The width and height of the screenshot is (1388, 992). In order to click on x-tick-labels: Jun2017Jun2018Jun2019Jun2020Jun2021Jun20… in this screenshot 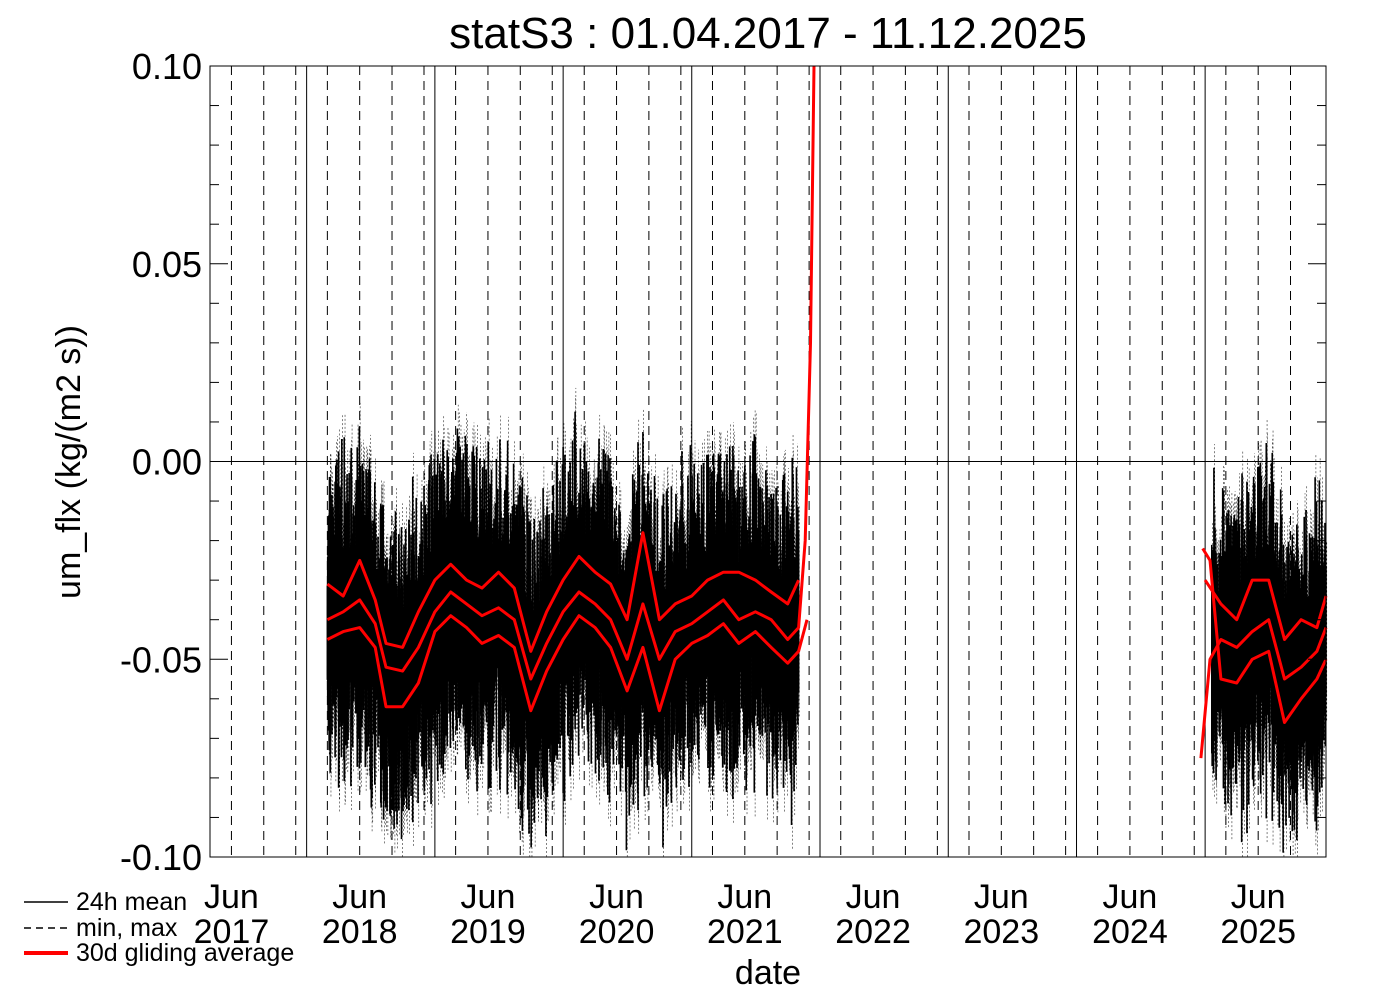, I will do `click(745, 914)`.